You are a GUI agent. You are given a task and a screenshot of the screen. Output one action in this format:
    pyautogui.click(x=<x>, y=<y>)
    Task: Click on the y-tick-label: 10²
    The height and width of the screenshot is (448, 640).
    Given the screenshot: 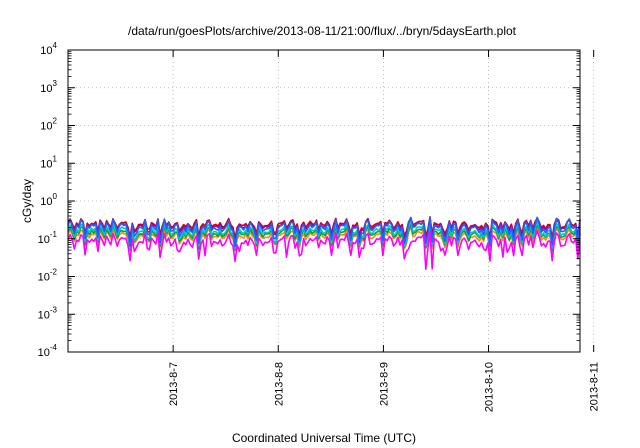 What is the action you would take?
    pyautogui.click(x=48, y=125)
    